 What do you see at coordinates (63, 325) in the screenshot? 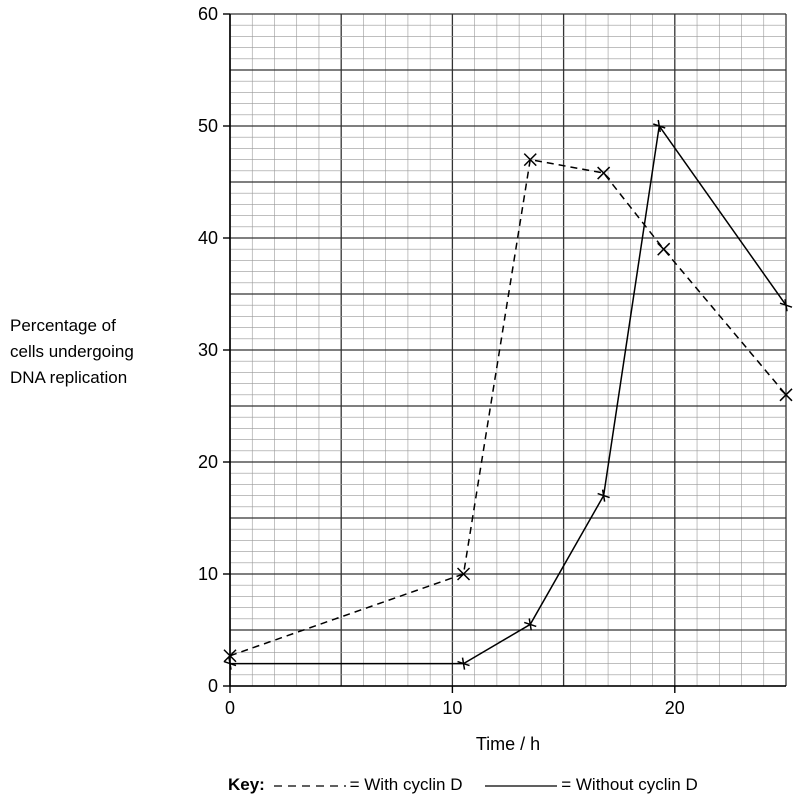
I see `y-axis-title-line: Percentage of` at bounding box center [63, 325].